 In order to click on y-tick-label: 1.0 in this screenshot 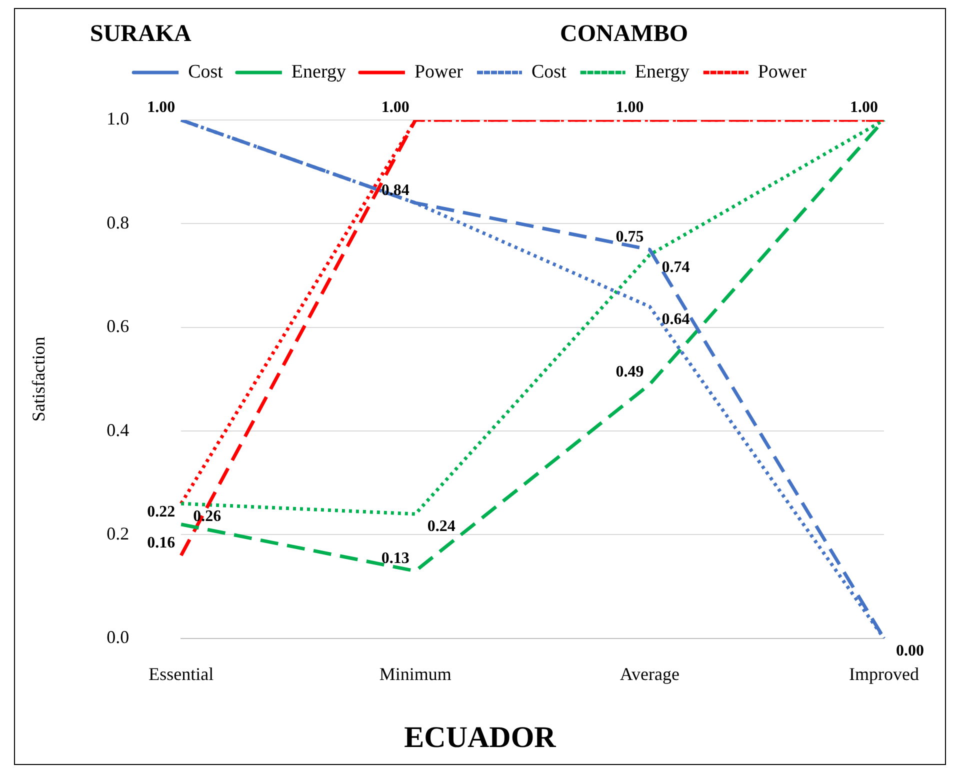, I will do `click(118, 118)`.